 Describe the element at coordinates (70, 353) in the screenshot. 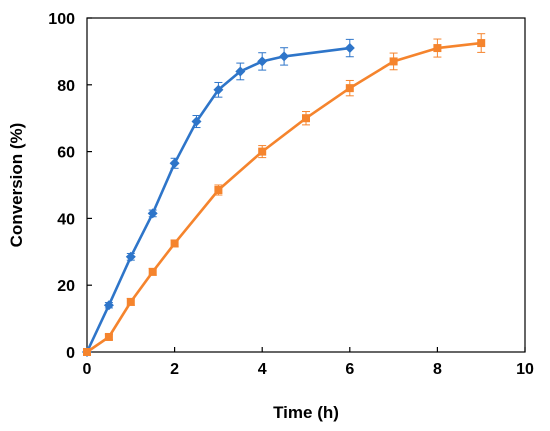

I see `y-tick-label: 0` at that location.